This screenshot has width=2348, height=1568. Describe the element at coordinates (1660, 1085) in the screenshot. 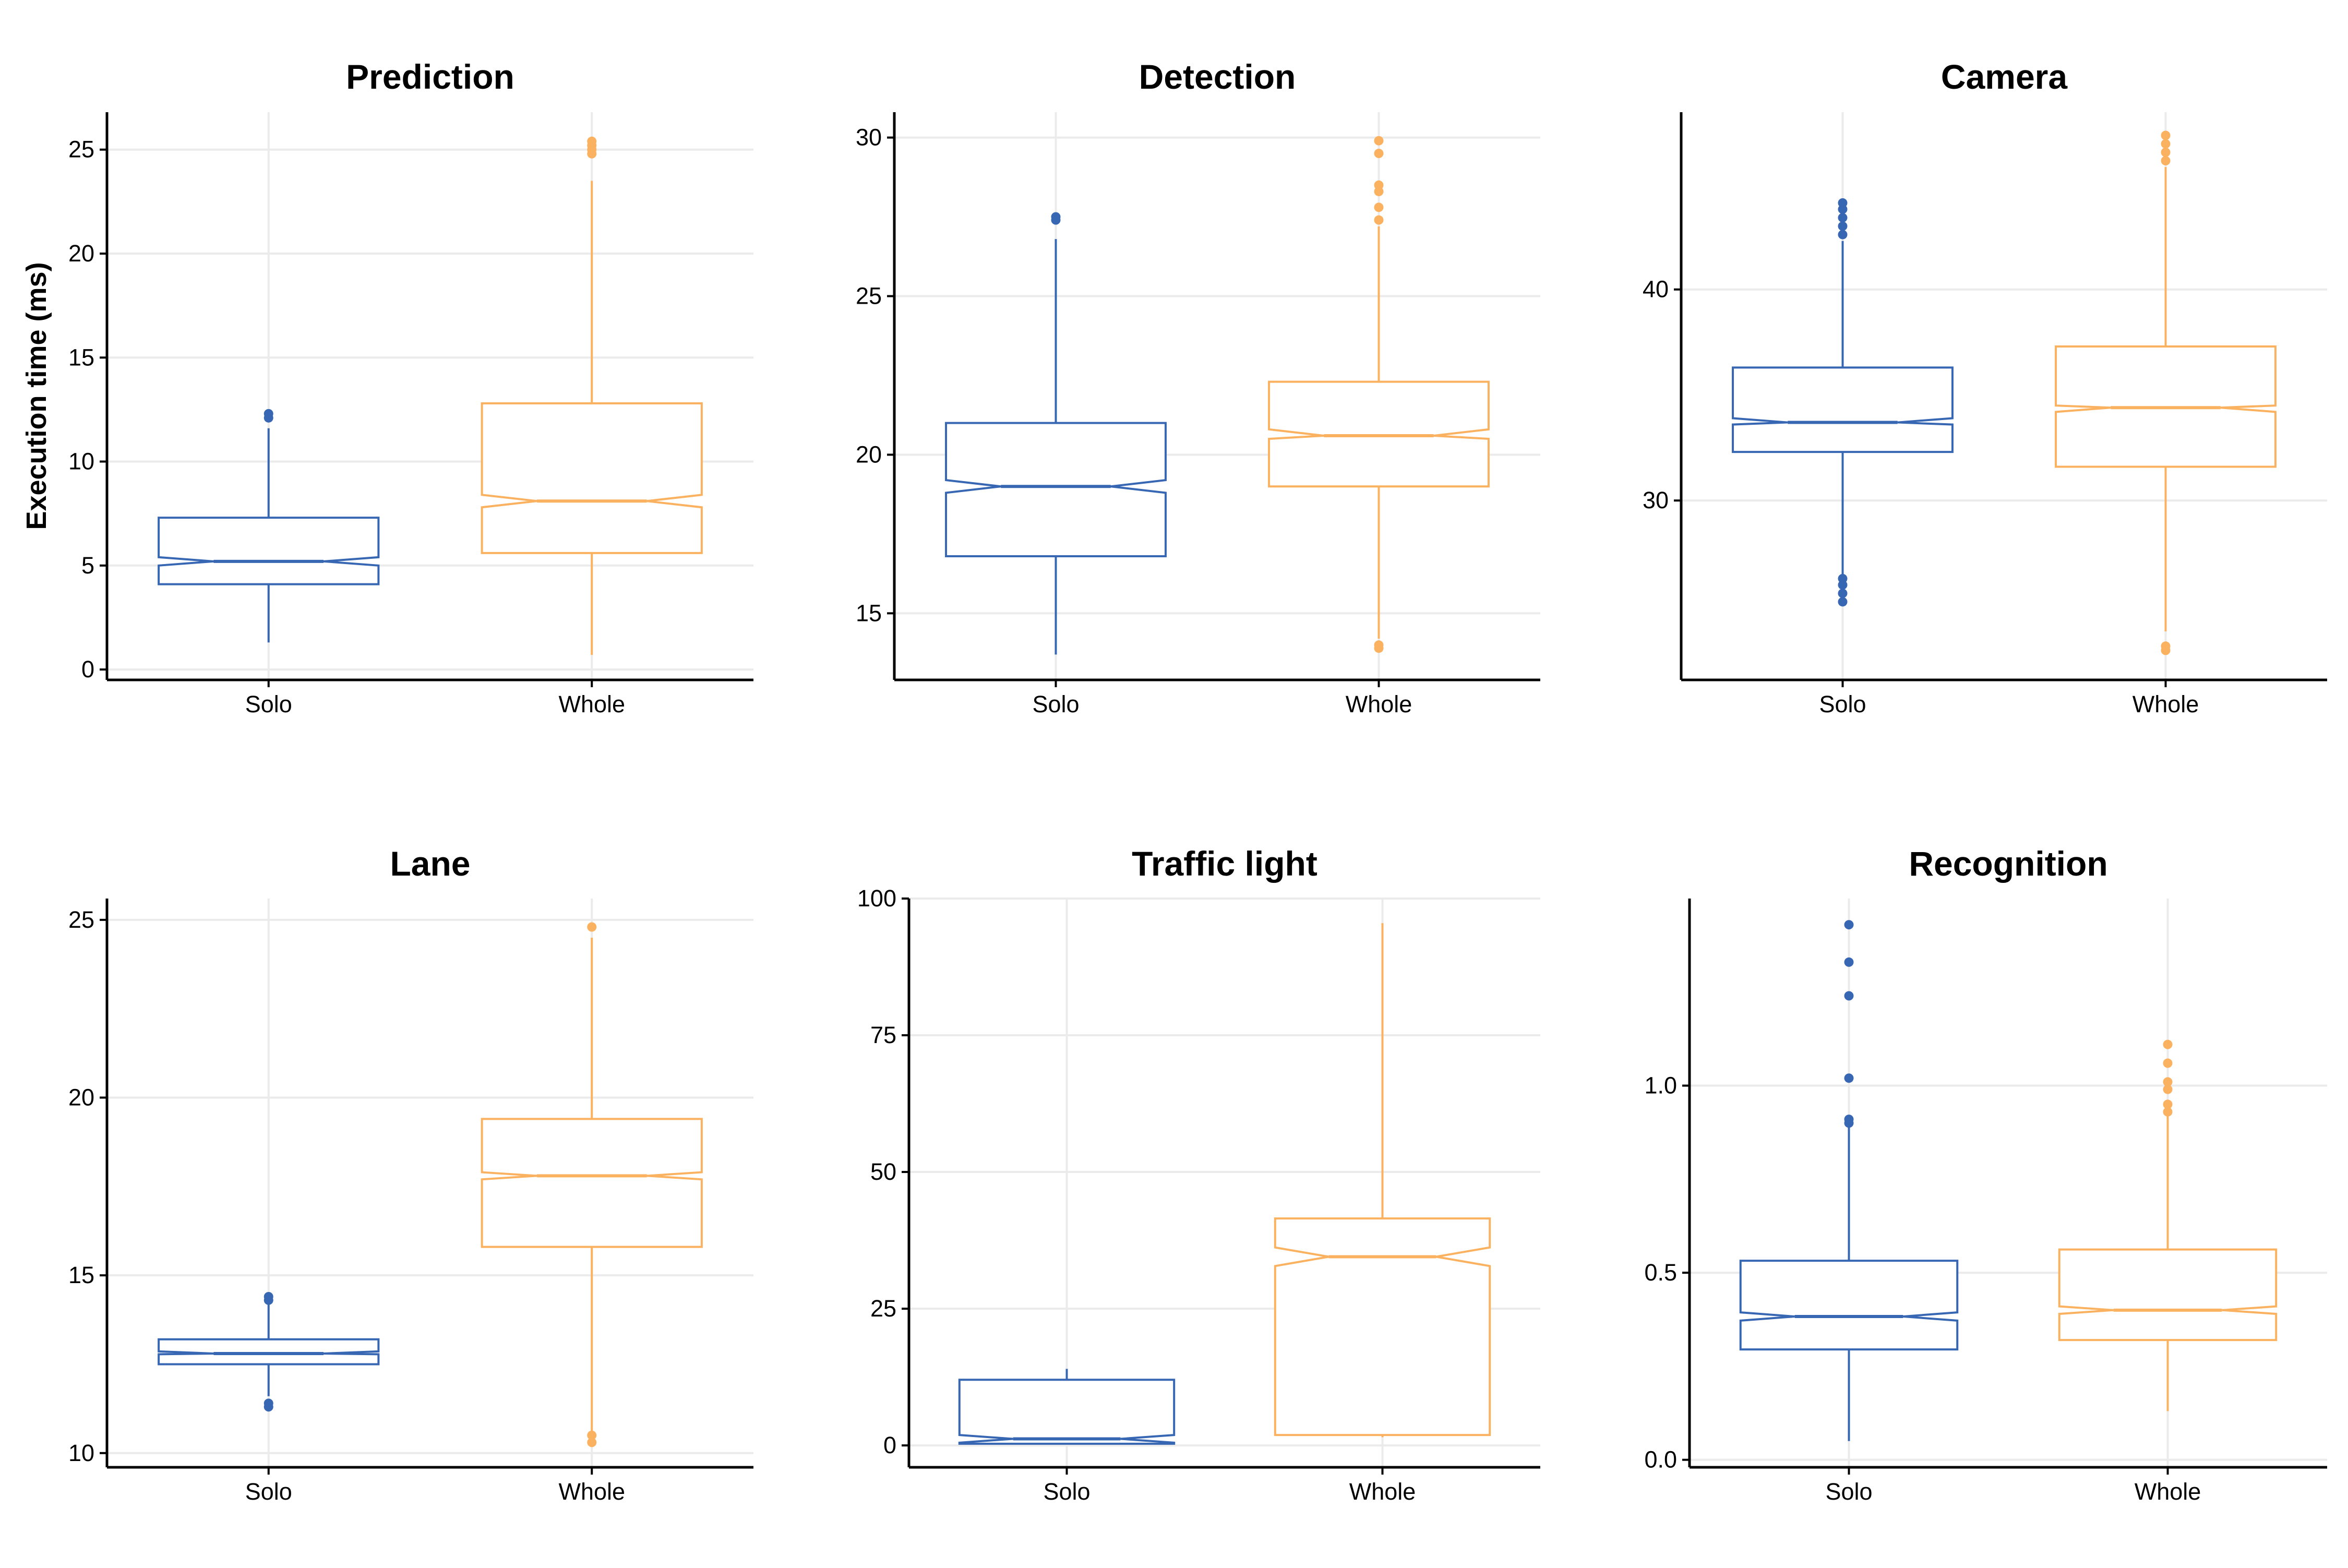

I see `y-tick-label: 1.0` at that location.